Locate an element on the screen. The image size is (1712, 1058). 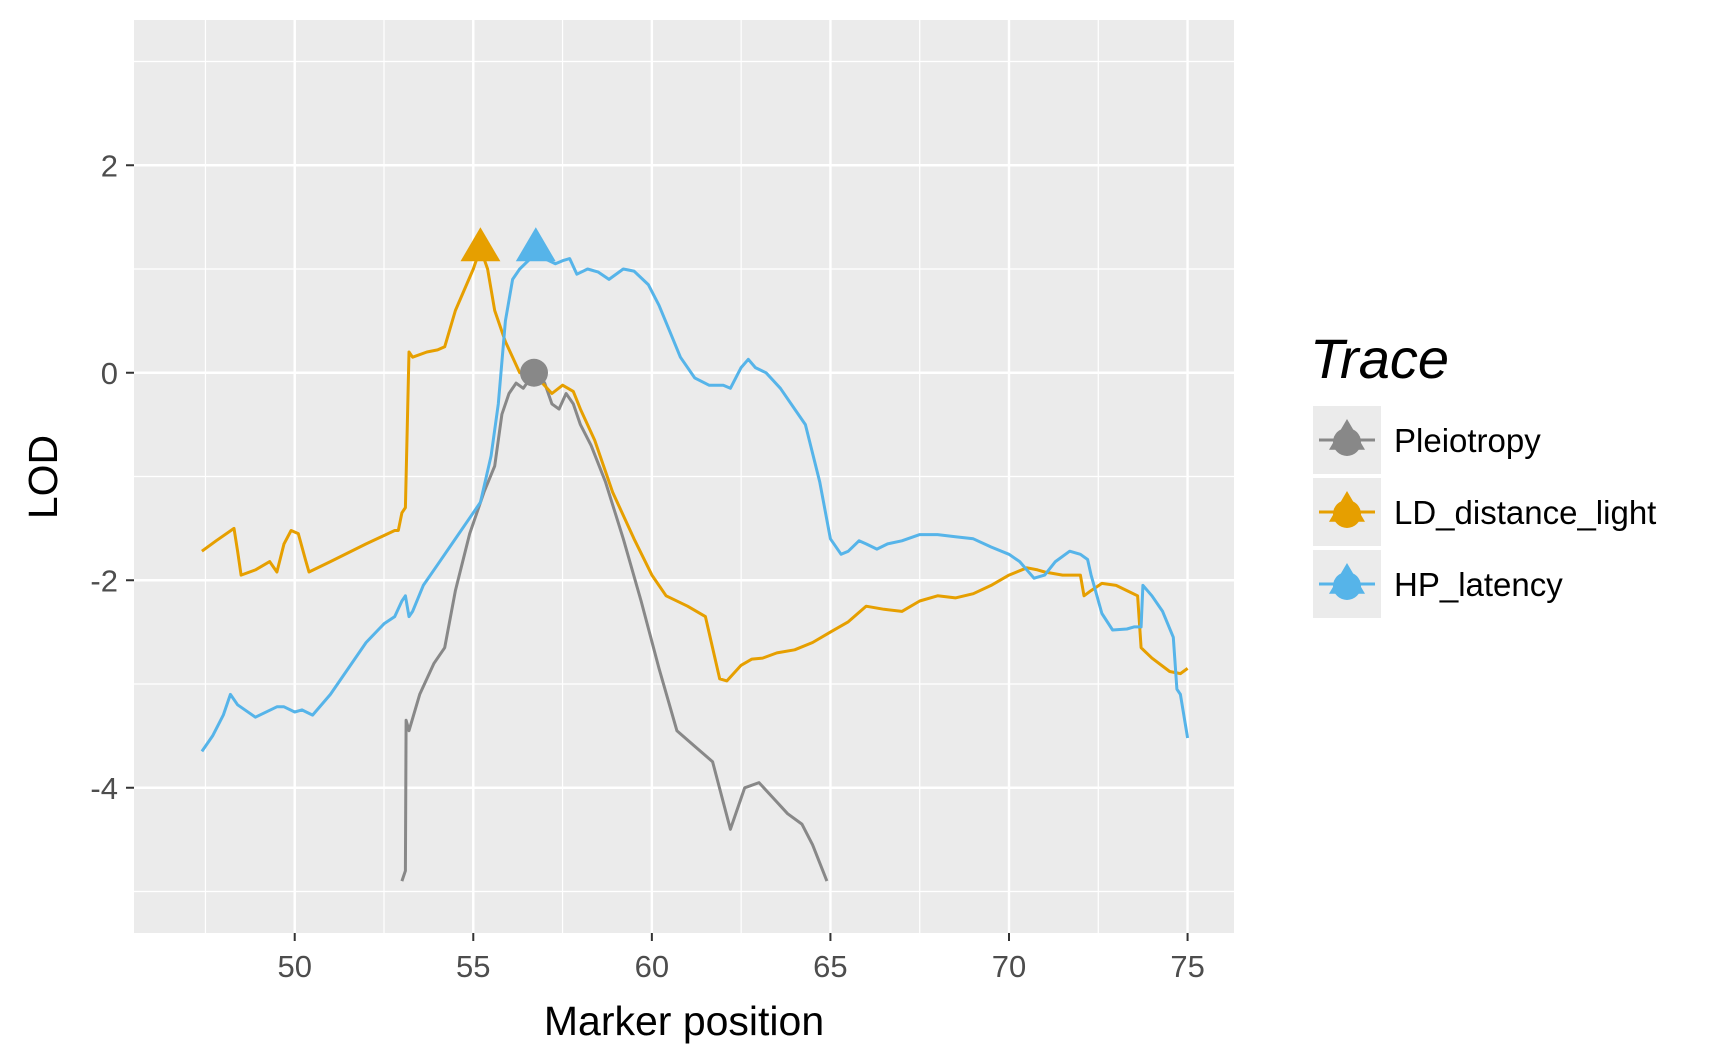
x-tick-label: 60 is located at coordinates (652, 966).